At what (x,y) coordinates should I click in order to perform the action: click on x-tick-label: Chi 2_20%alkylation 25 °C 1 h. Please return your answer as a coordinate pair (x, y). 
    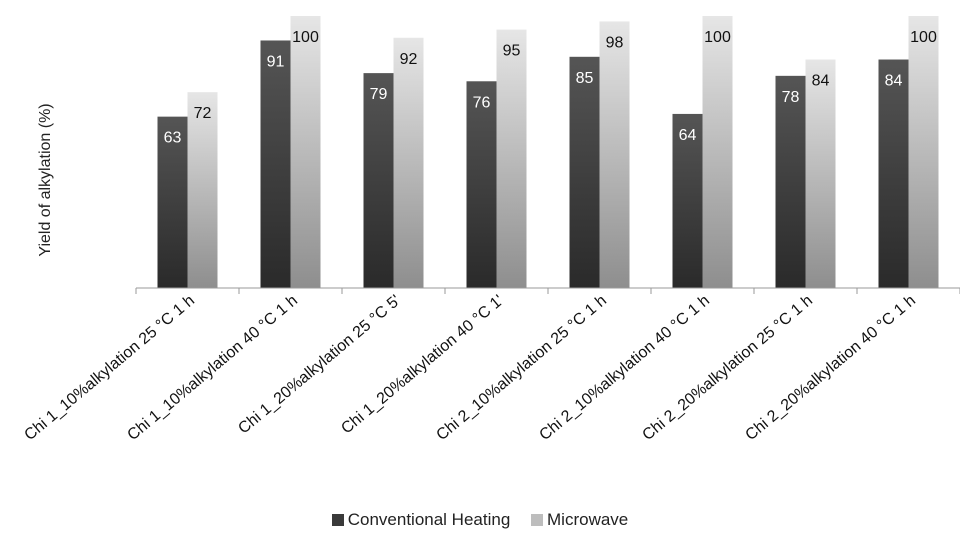
    Looking at the image, I should click on (727, 368).